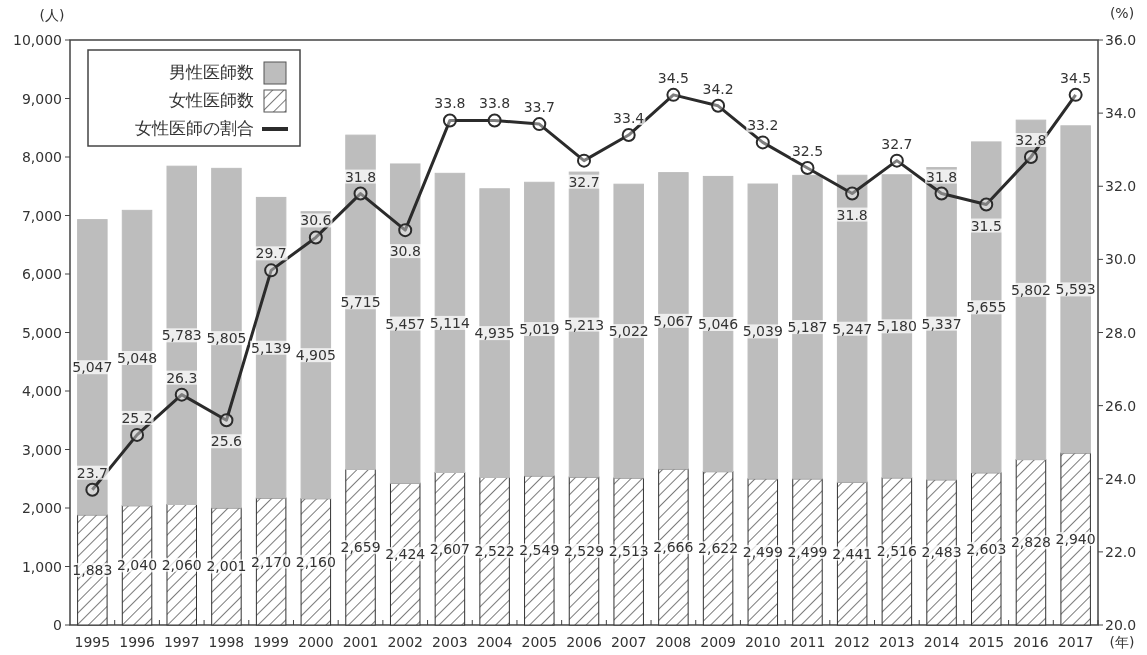  I want to click on data-label: 5,213, so click(584, 324).